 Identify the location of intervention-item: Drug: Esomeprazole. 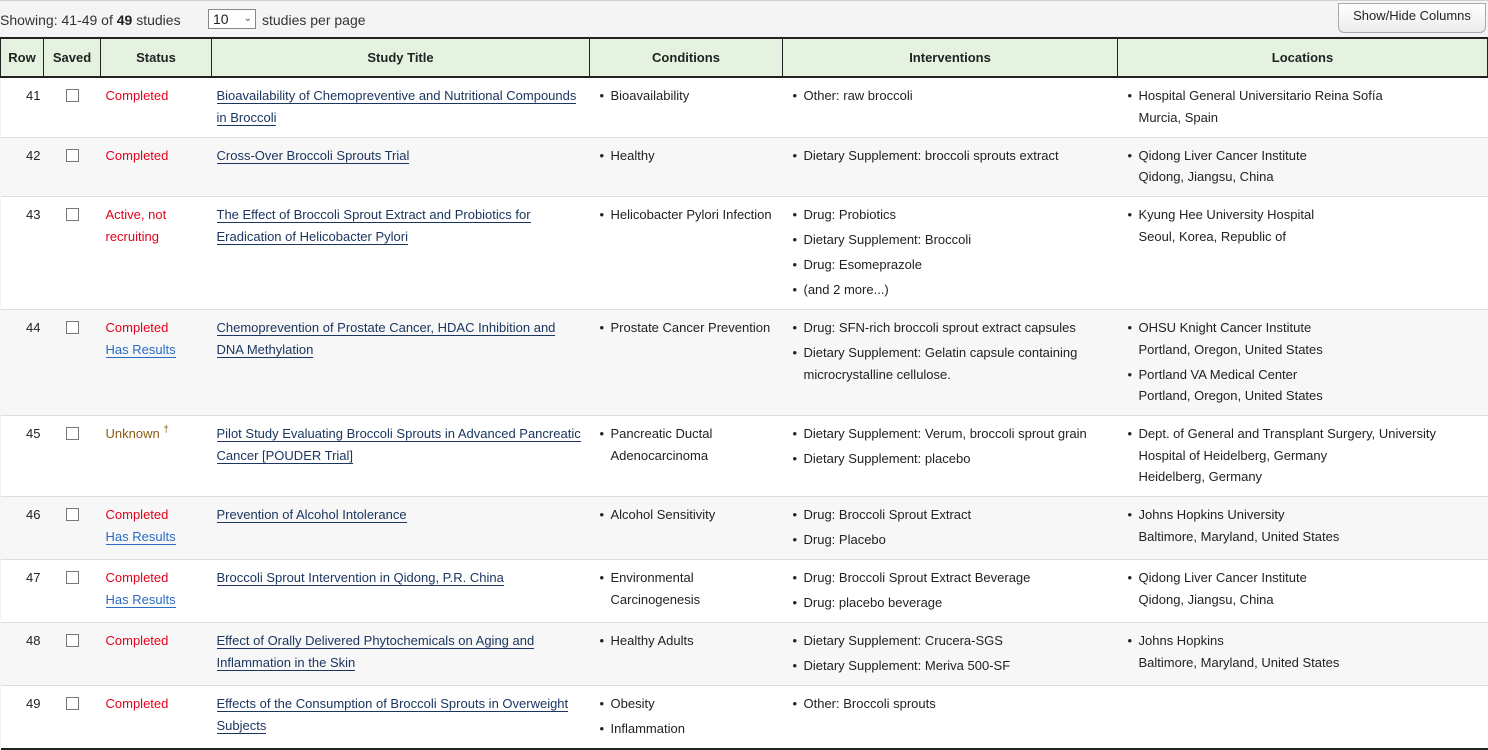
(950, 265).